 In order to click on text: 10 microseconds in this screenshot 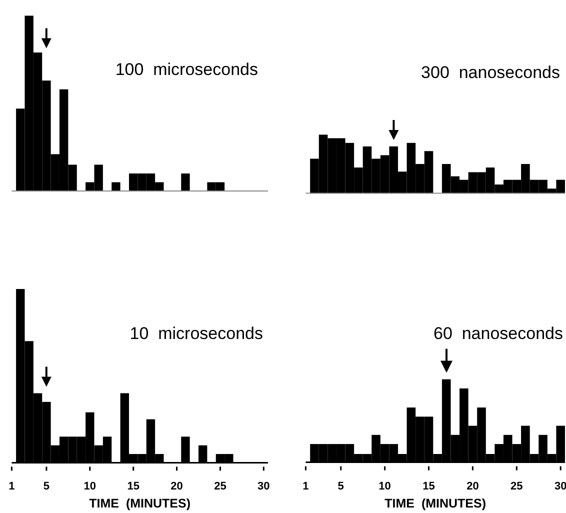, I will do `click(196, 333)`.